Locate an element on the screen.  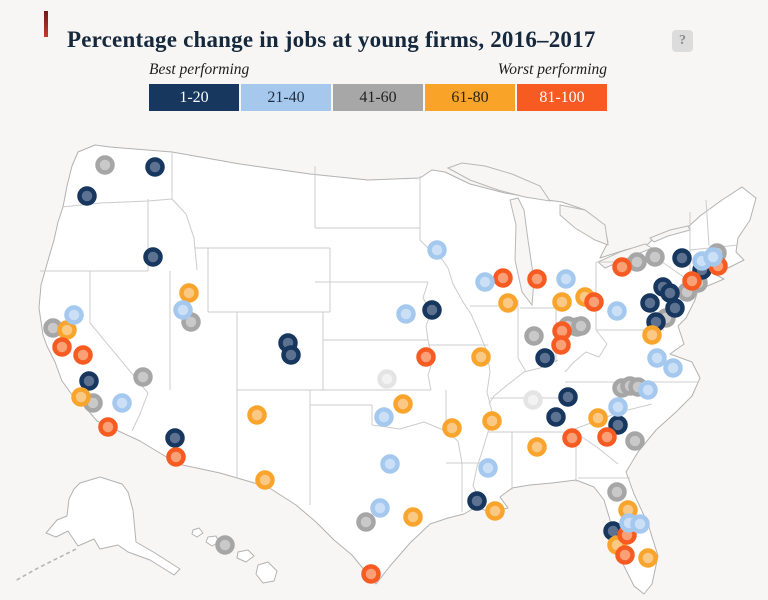
legend: 1-20 21-40 41-60 61-80 81-100 is located at coordinates (378, 97).